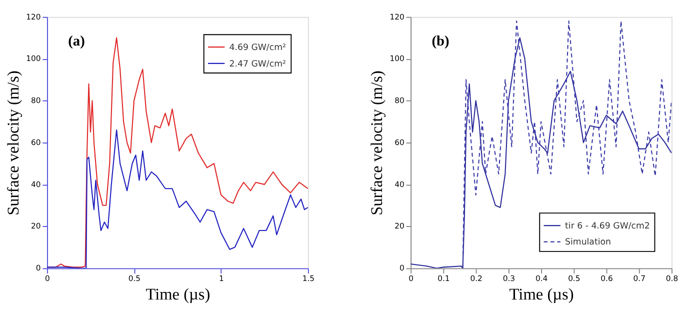  What do you see at coordinates (606, 279) in the screenshot?
I see `x-tick-label: 0.6` at bounding box center [606, 279].